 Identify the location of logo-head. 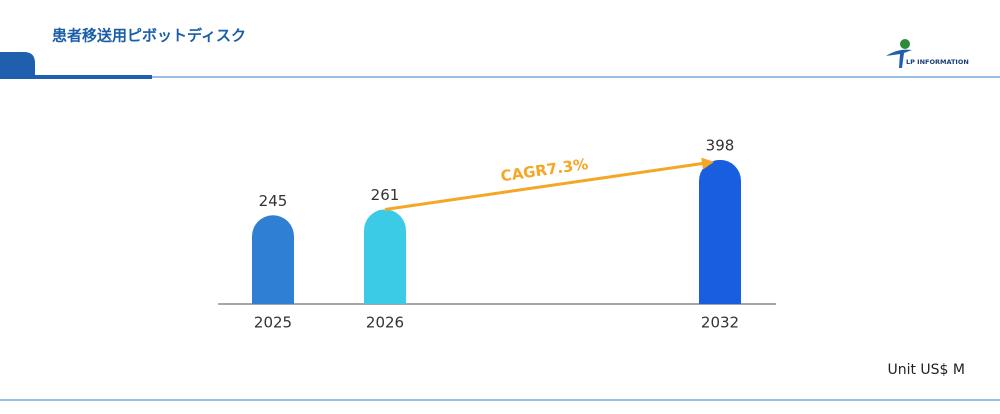
(905, 44).